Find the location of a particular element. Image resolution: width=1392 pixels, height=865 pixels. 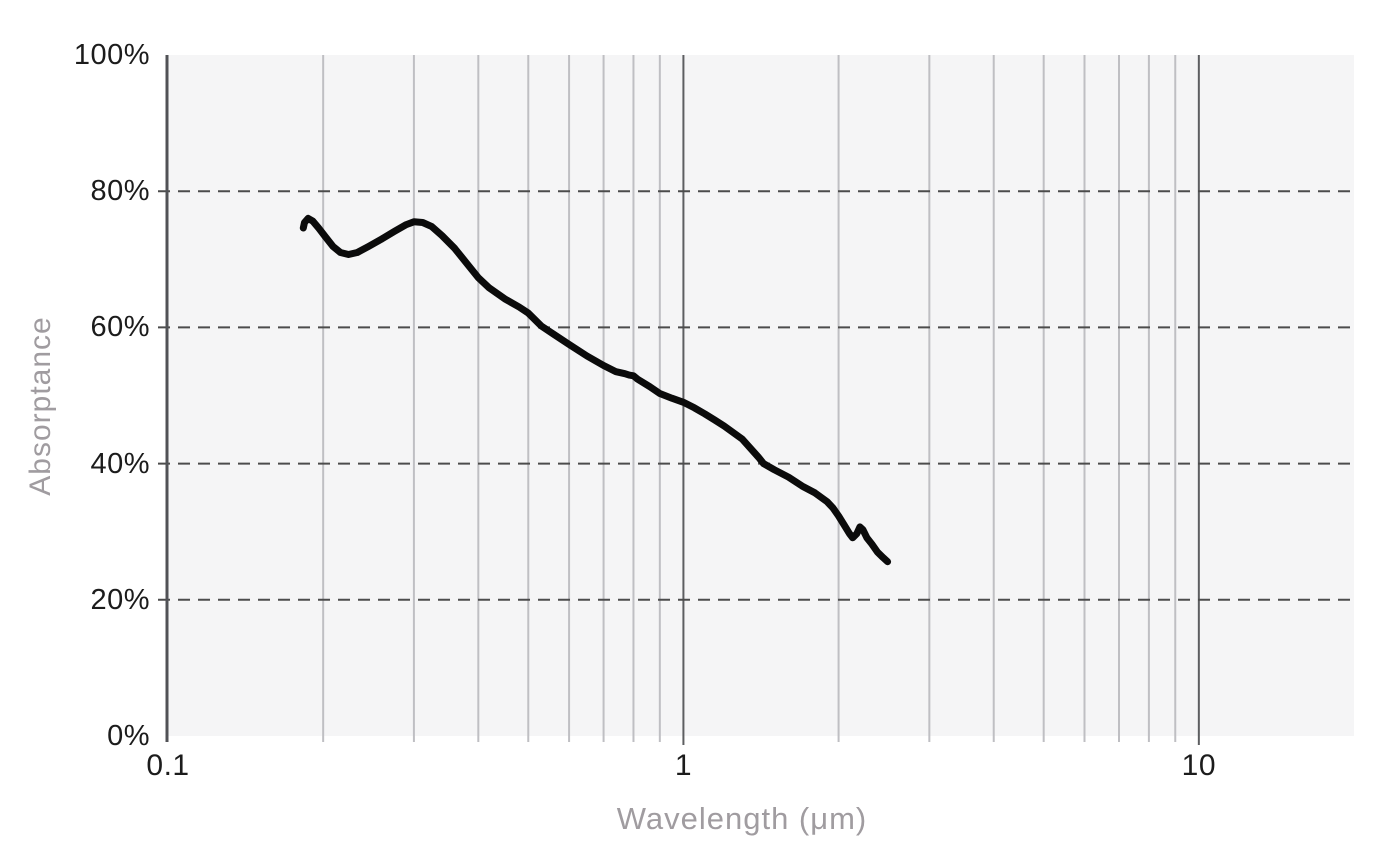

x-axis-title: Wavelength (μm) is located at coordinates (742, 818).